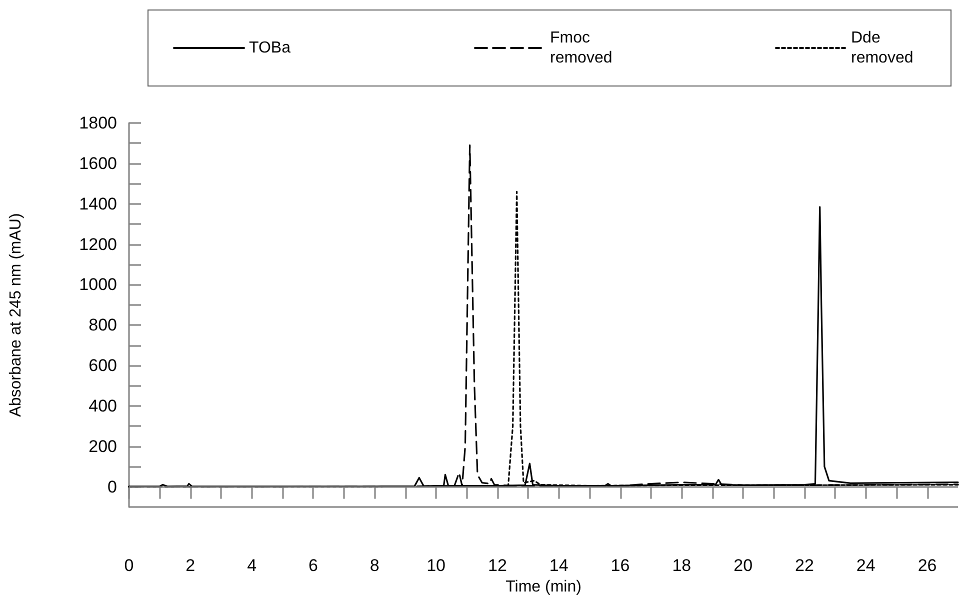 The height and width of the screenshot is (602, 961). What do you see at coordinates (375, 566) in the screenshot?
I see `x-tick-label: 8` at bounding box center [375, 566].